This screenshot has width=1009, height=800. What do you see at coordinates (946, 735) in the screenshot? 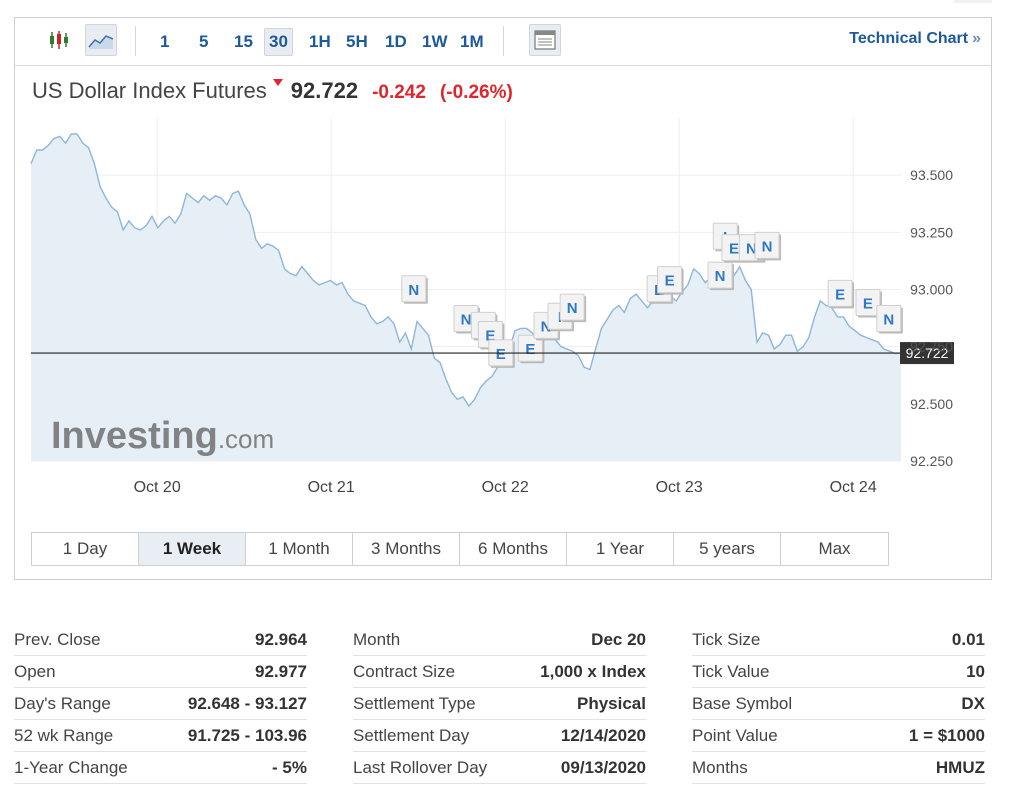
I see `stat-value: 1 = $1000` at bounding box center [946, 735].